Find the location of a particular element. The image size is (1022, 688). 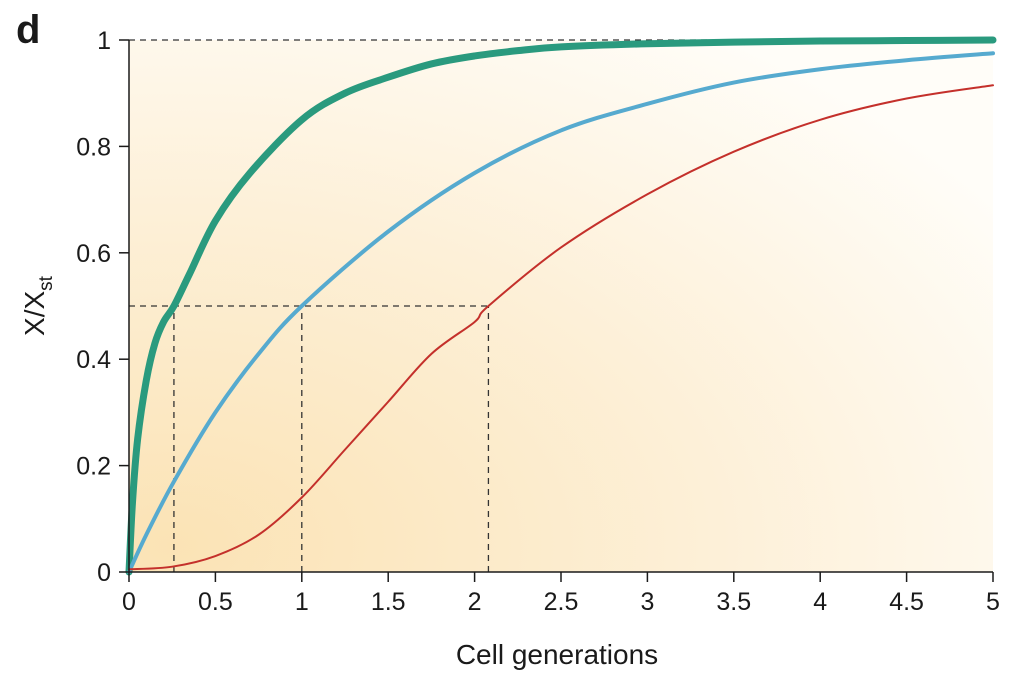

x-tick-label: 1.5 is located at coordinates (388, 602).